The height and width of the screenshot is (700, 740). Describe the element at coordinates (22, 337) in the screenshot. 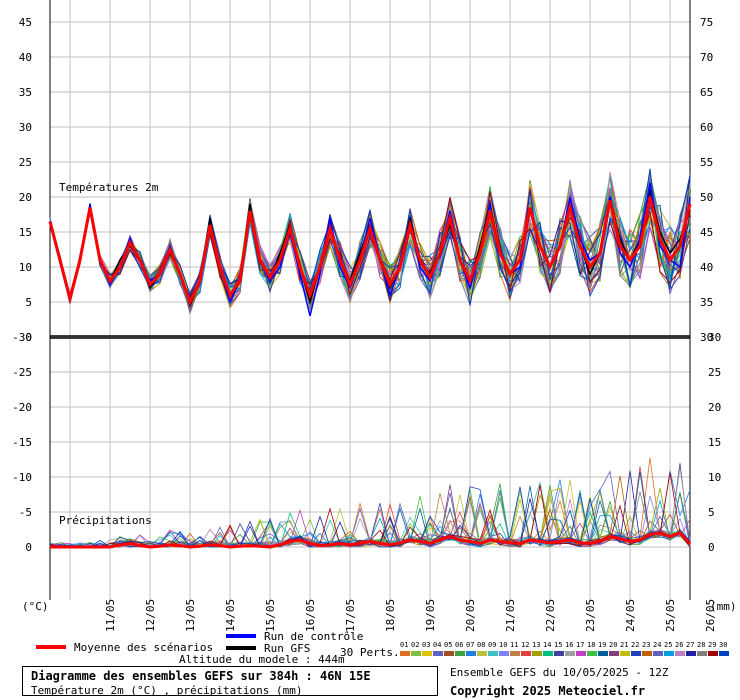

I see `y-tick-label: -30` at that location.